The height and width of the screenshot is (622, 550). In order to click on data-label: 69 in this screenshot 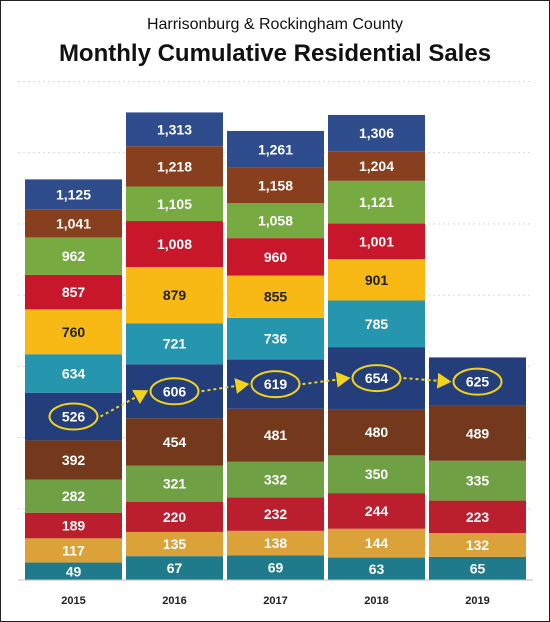, I will do `click(276, 568)`.